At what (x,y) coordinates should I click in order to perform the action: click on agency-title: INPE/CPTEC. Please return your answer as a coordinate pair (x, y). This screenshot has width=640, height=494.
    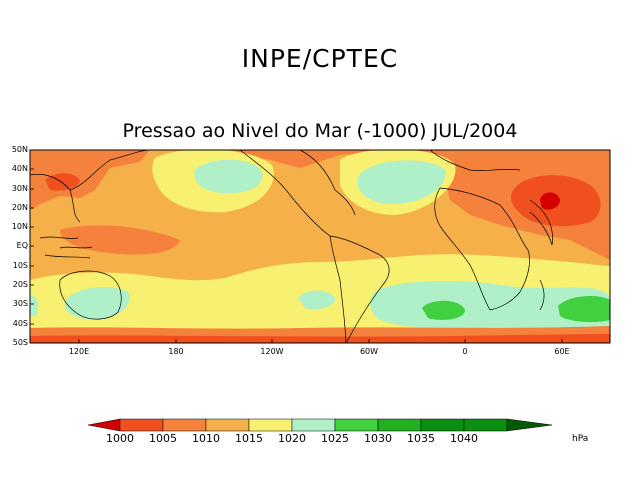
    Looking at the image, I should click on (320, 58).